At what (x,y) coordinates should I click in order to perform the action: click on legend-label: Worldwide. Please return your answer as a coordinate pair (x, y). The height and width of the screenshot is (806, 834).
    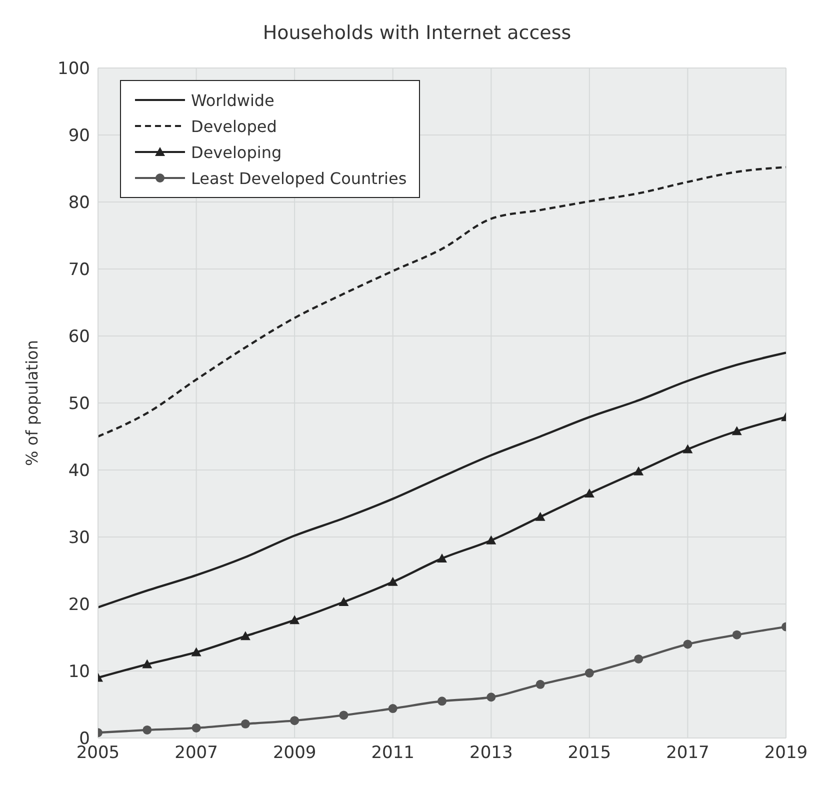
    Looking at the image, I should click on (232, 100).